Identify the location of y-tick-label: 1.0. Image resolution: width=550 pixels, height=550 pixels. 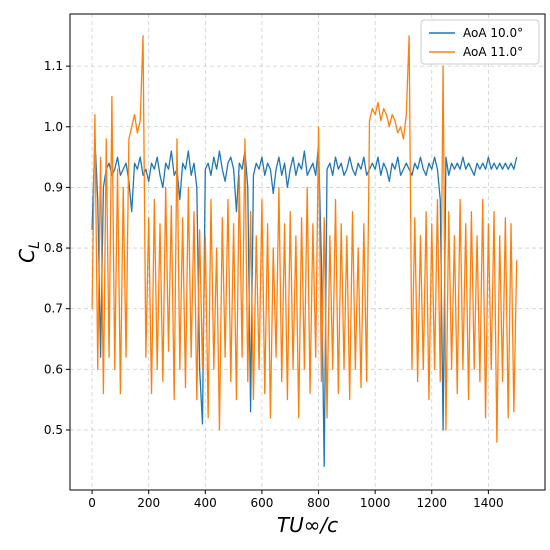
(53, 127).